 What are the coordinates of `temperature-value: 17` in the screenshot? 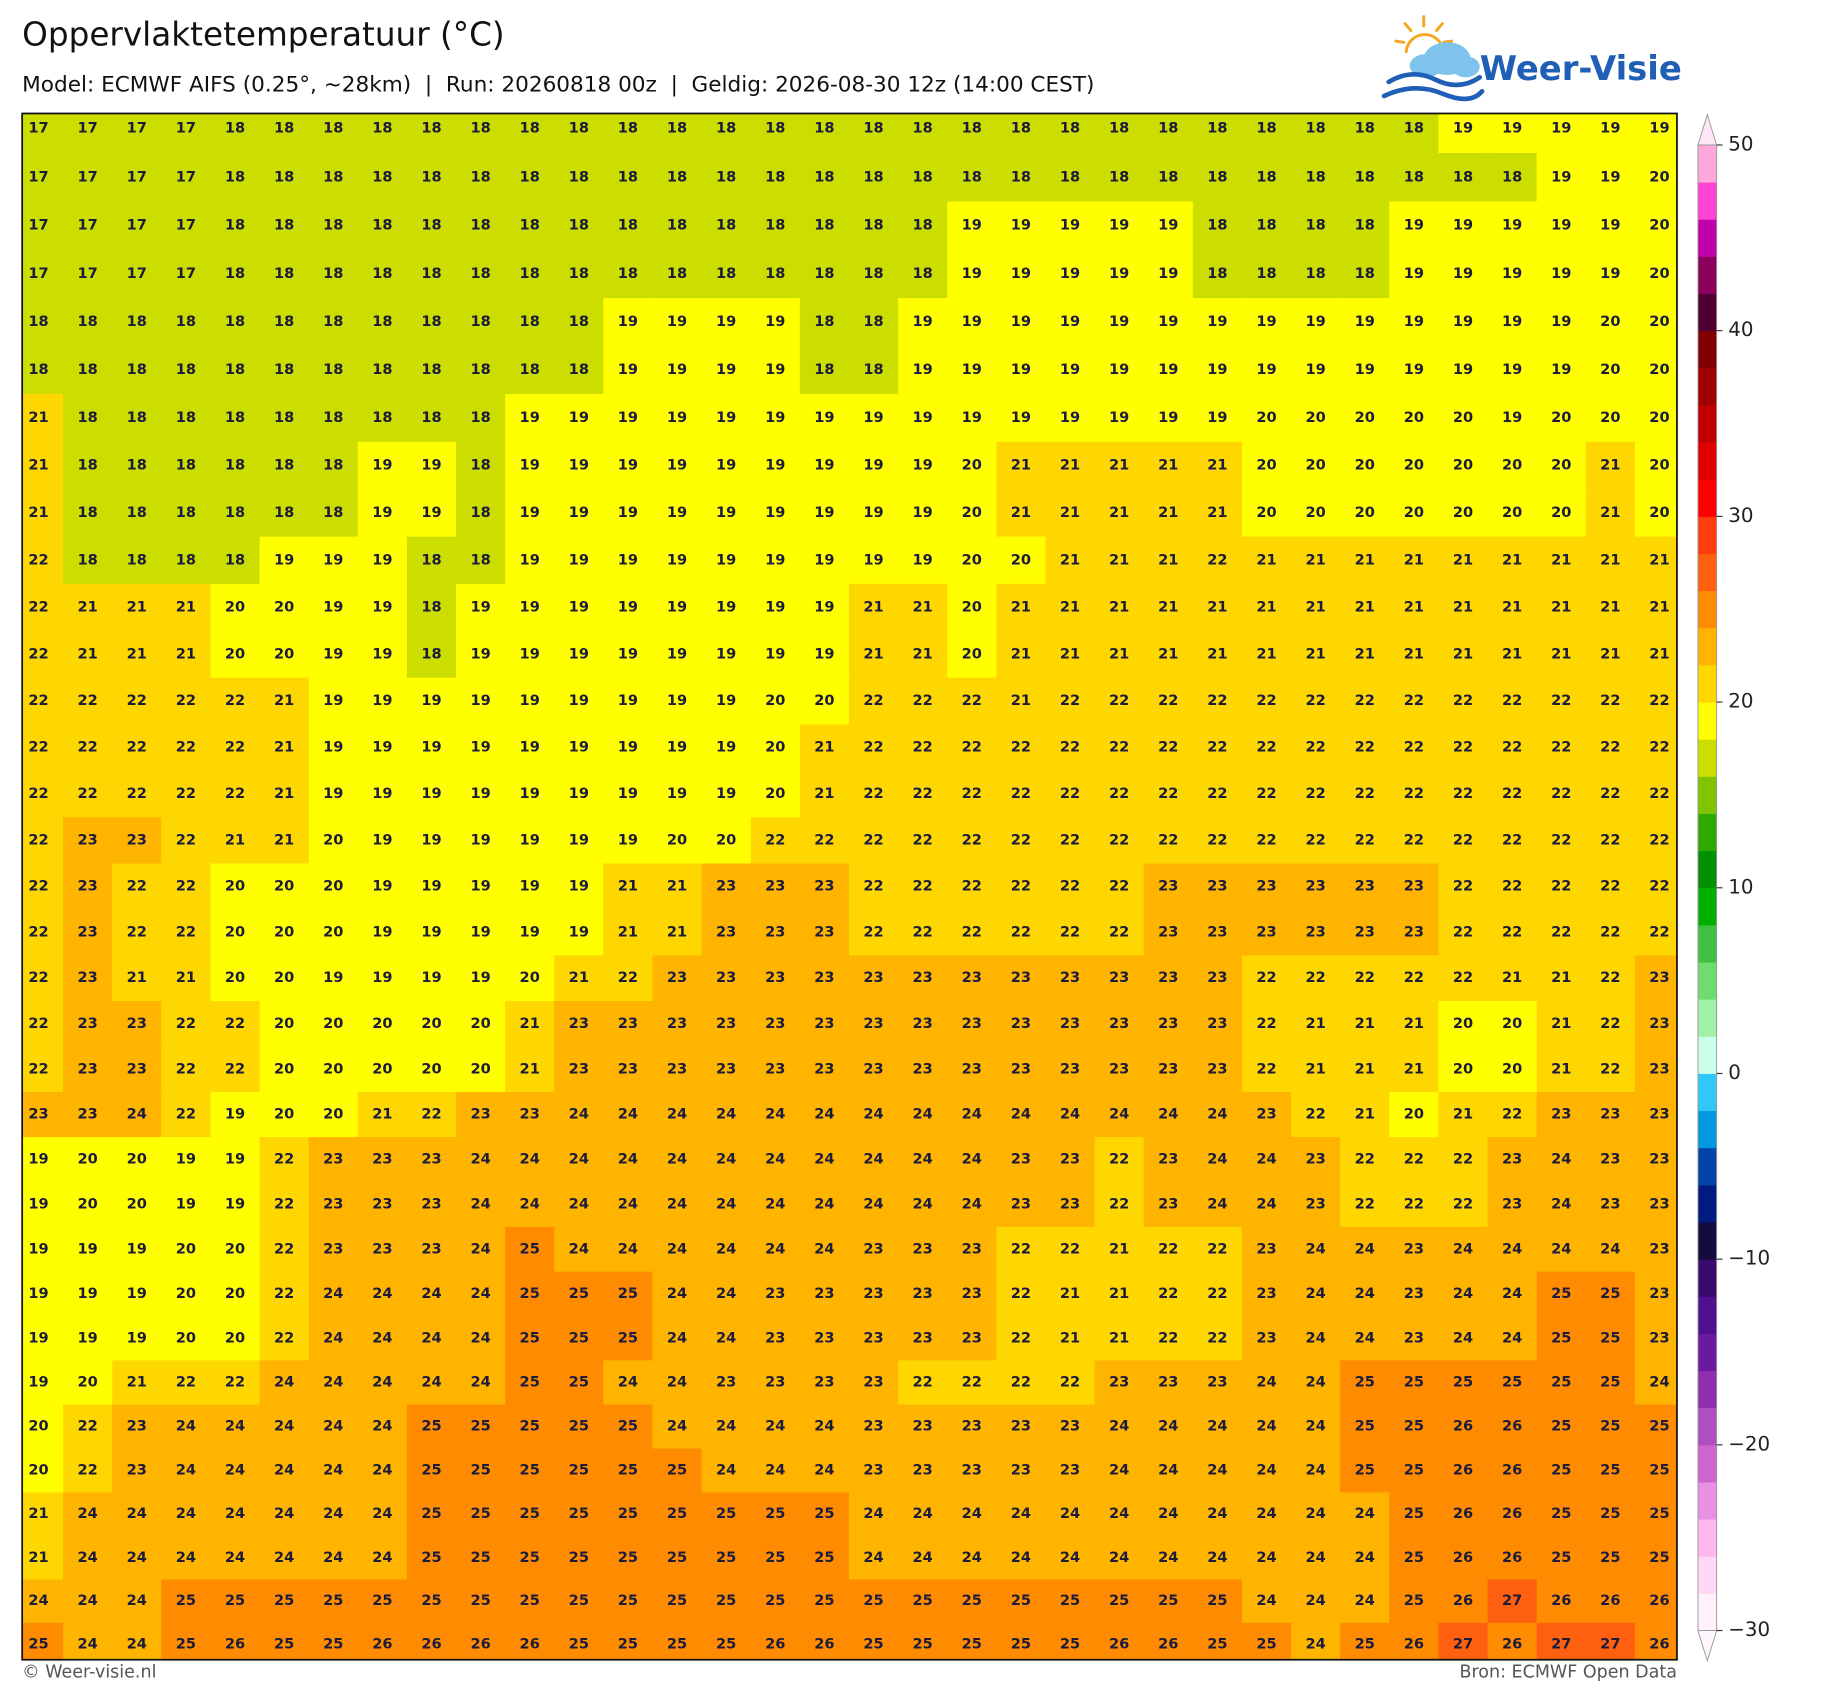 It's located at (87, 128).